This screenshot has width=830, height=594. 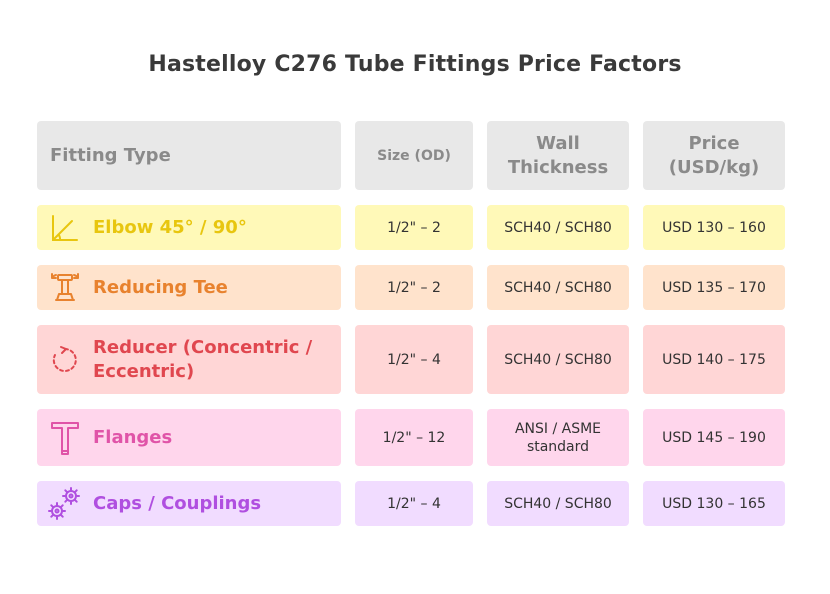 I want to click on price-cell: USD 130 – 165, so click(x=714, y=503).